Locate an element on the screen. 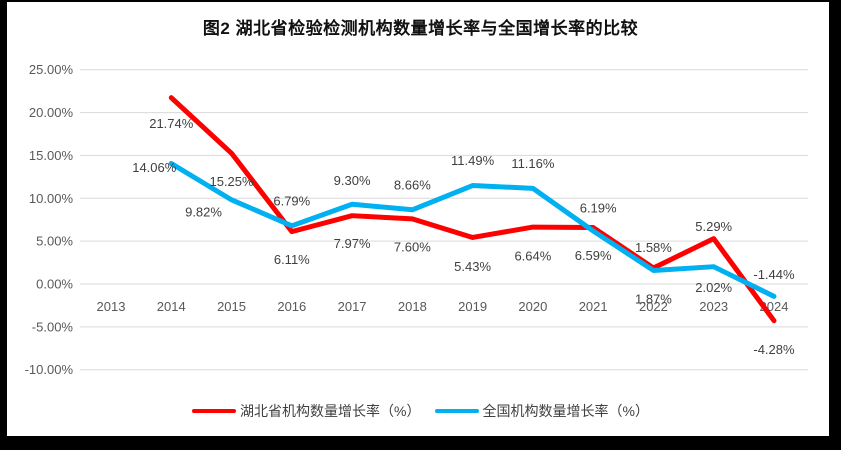  data-label: 11.16% is located at coordinates (533, 163).